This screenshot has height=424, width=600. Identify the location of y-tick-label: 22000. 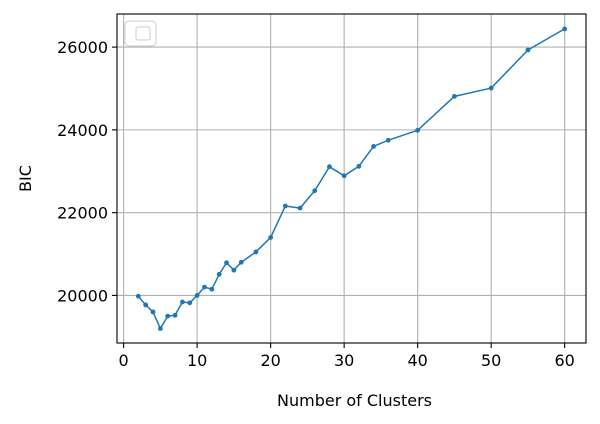
(82, 213).